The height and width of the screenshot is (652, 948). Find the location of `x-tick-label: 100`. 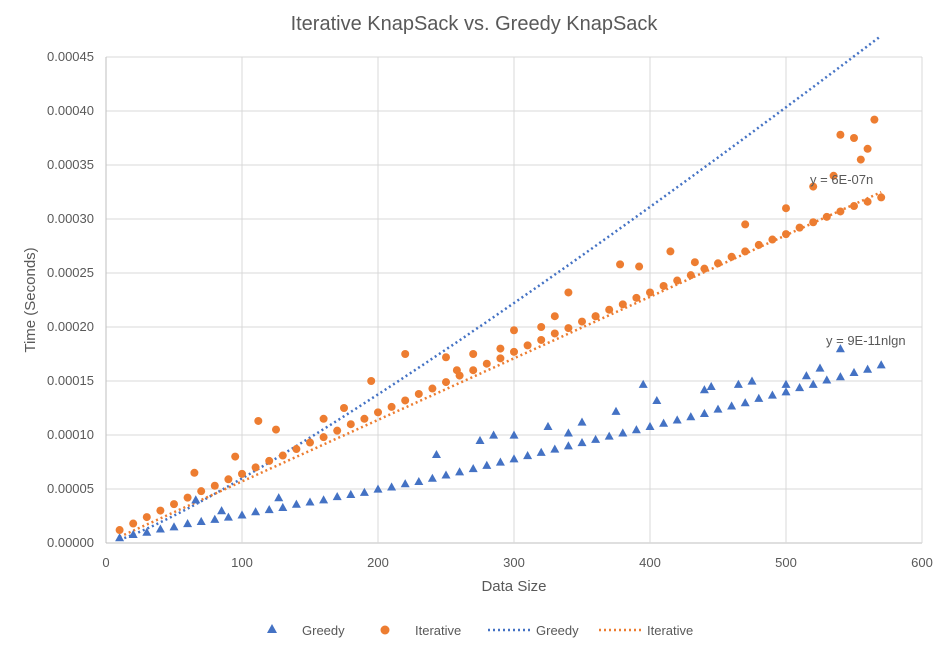

x-tick-label: 100 is located at coordinates (242, 562).